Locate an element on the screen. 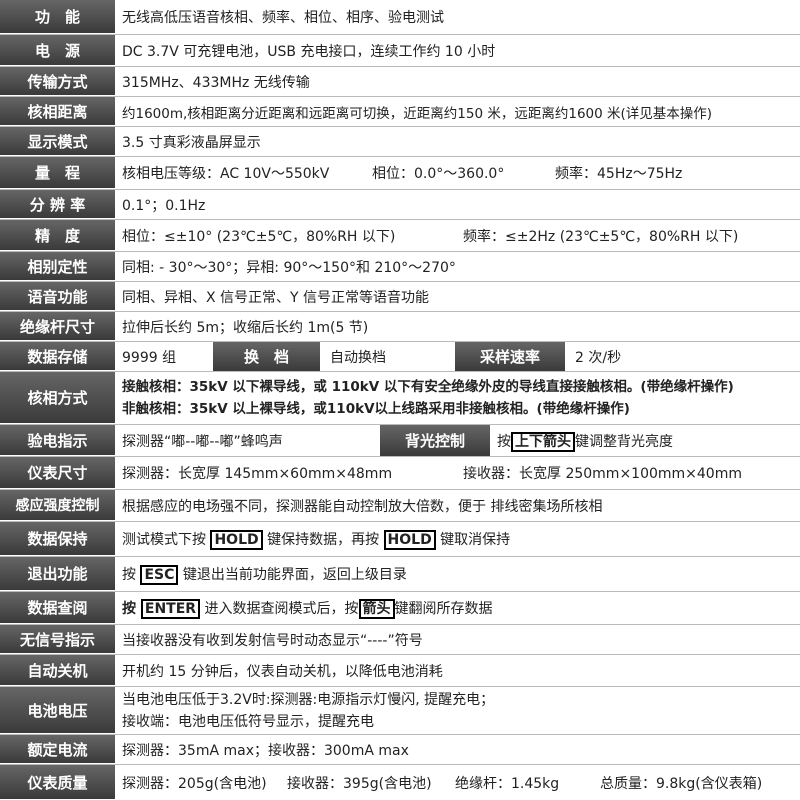 Image resolution: width=800 pixels, height=800 pixels. row-label: 分 辨 率 is located at coordinates (57, 204).